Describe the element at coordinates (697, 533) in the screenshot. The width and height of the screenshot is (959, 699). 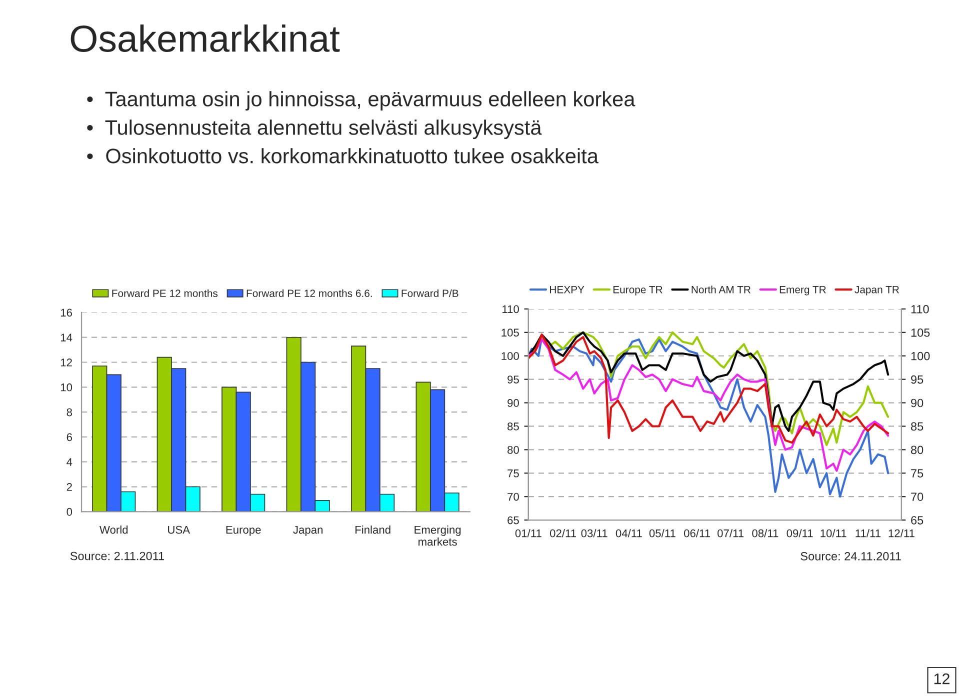
I see `x-tick-label: 06/11` at that location.